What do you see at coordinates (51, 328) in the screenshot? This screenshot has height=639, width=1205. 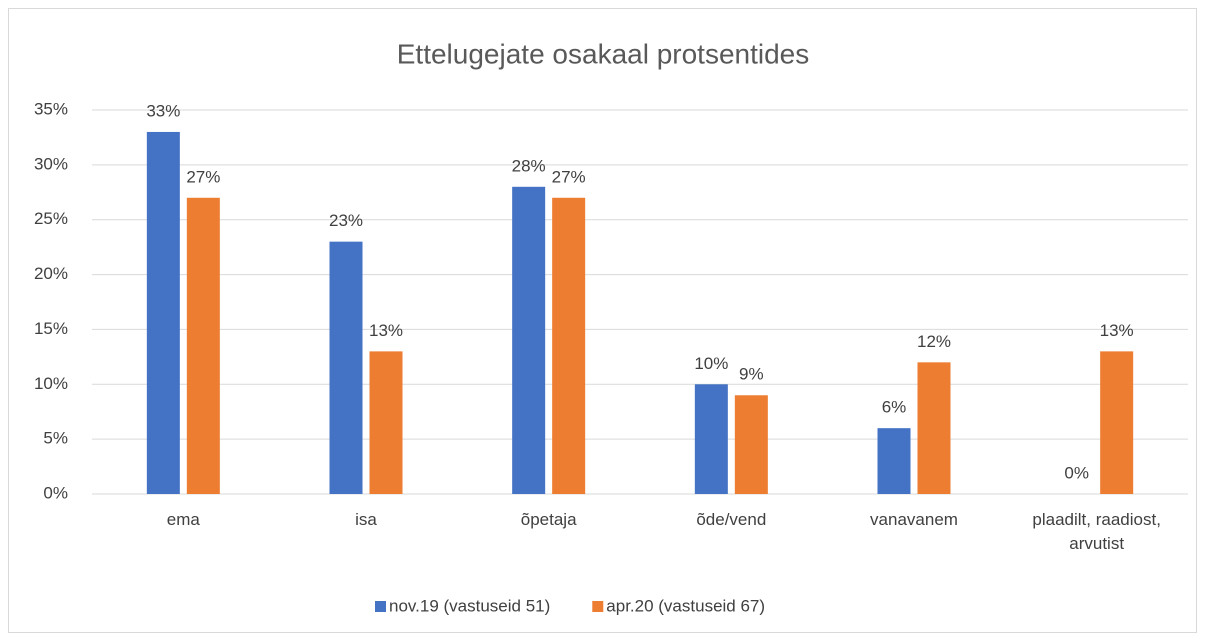 I see `y-tick-label: 15%` at bounding box center [51, 328].